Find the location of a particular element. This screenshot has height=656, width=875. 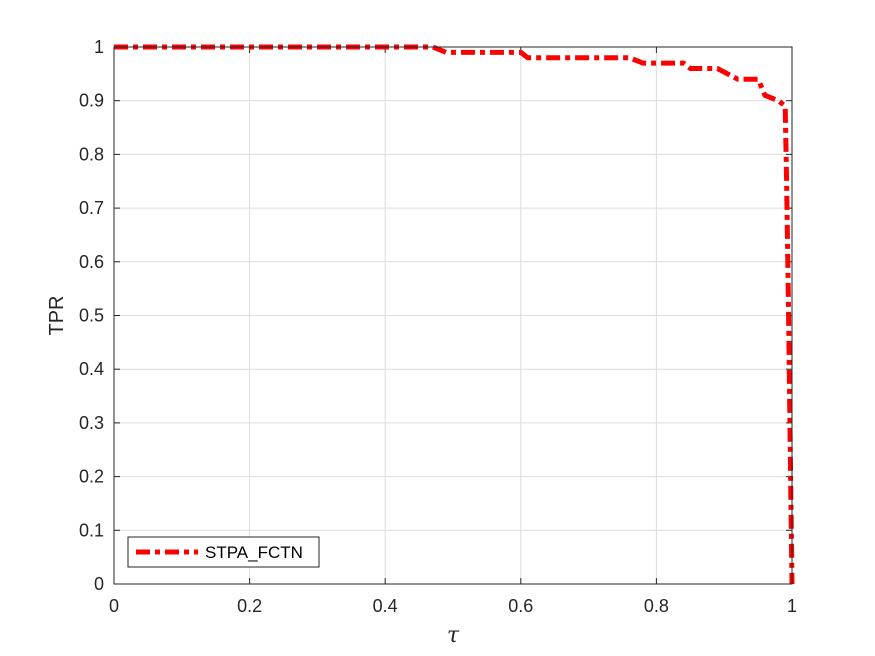

x-tick-labels: 0 0.2 0.4 0.6 0.8 1 is located at coordinates (453, 606).